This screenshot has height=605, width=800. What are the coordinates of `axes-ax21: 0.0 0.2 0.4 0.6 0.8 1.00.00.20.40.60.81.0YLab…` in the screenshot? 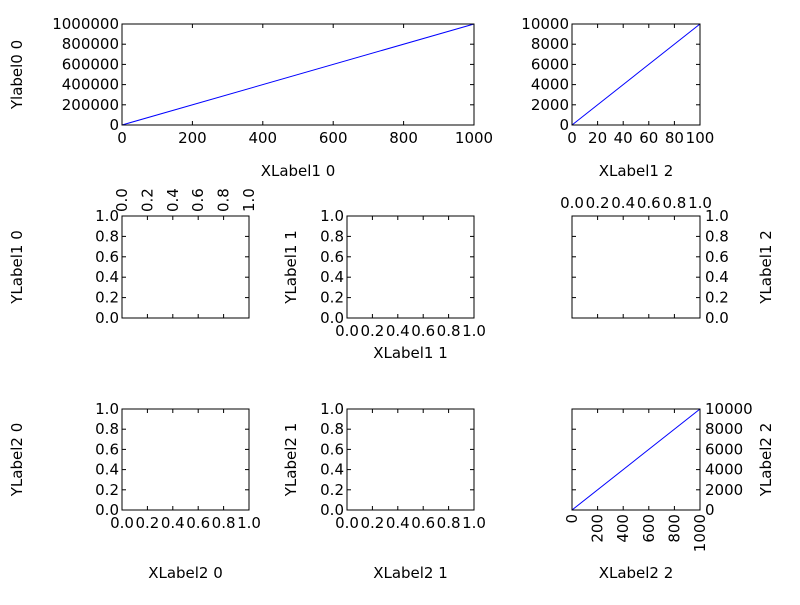 It's located at (384, 491).